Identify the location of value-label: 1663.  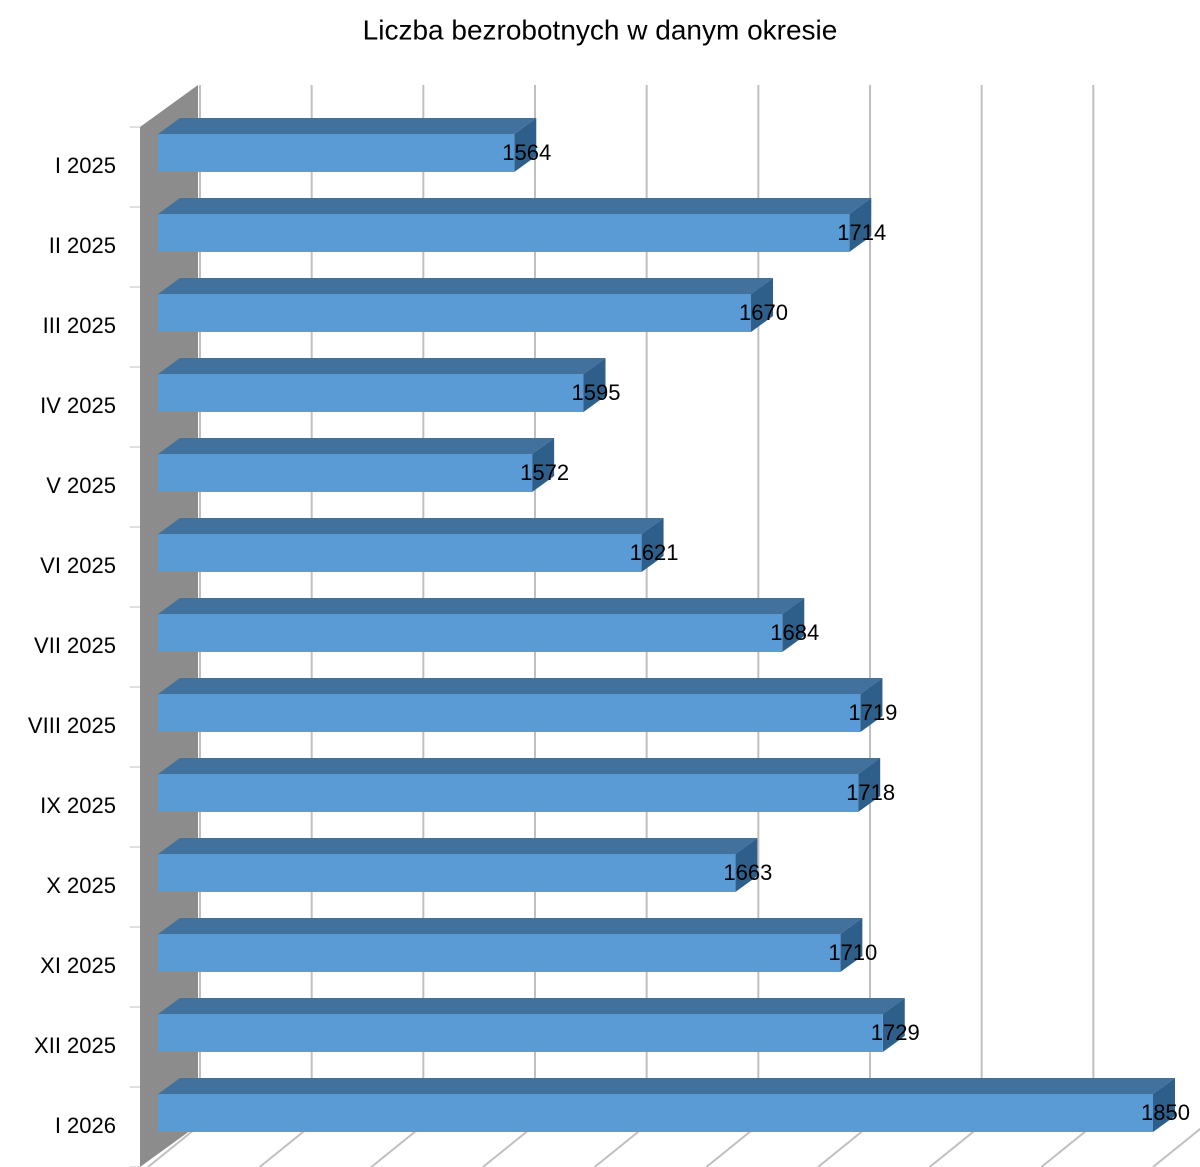
(747, 872).